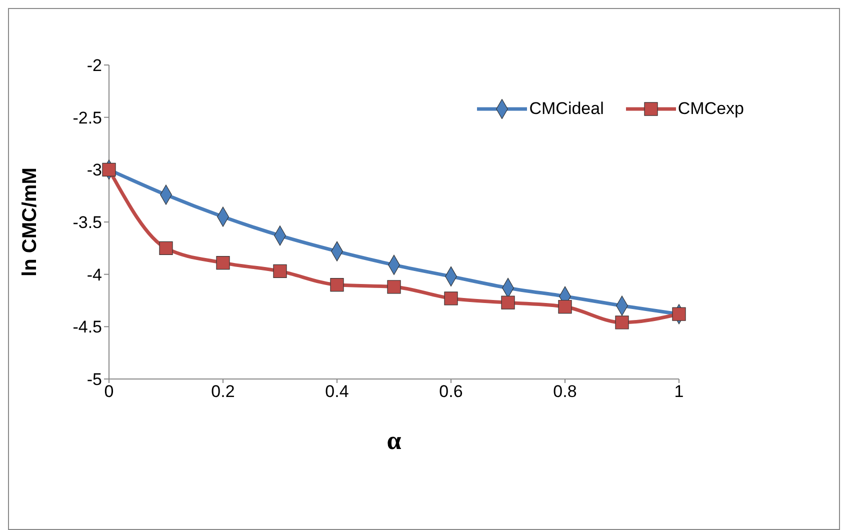  What do you see at coordinates (87, 327) in the screenshot?
I see `y-tick-label: -4.5` at bounding box center [87, 327].